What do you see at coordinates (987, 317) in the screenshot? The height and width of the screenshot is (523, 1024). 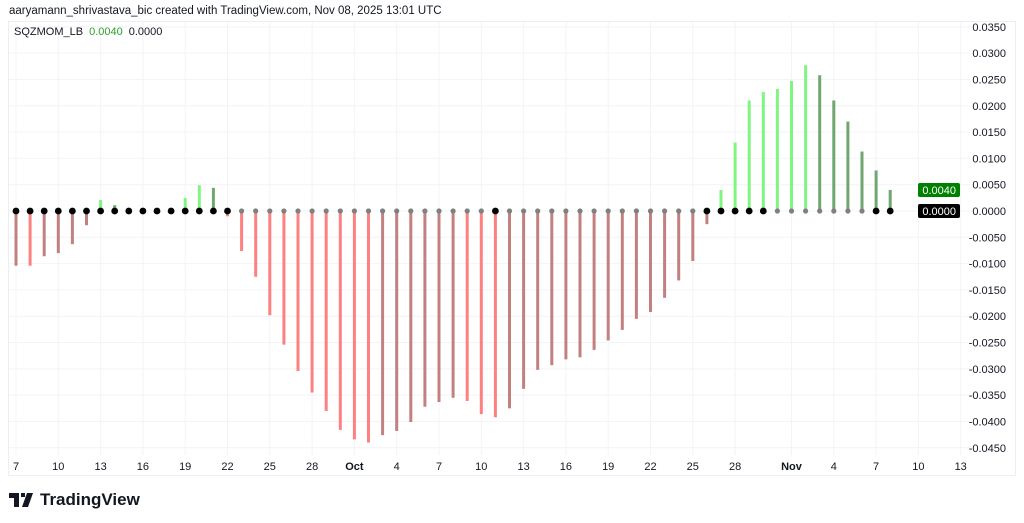 I see `y-tick-label: -0.0200` at bounding box center [987, 317].